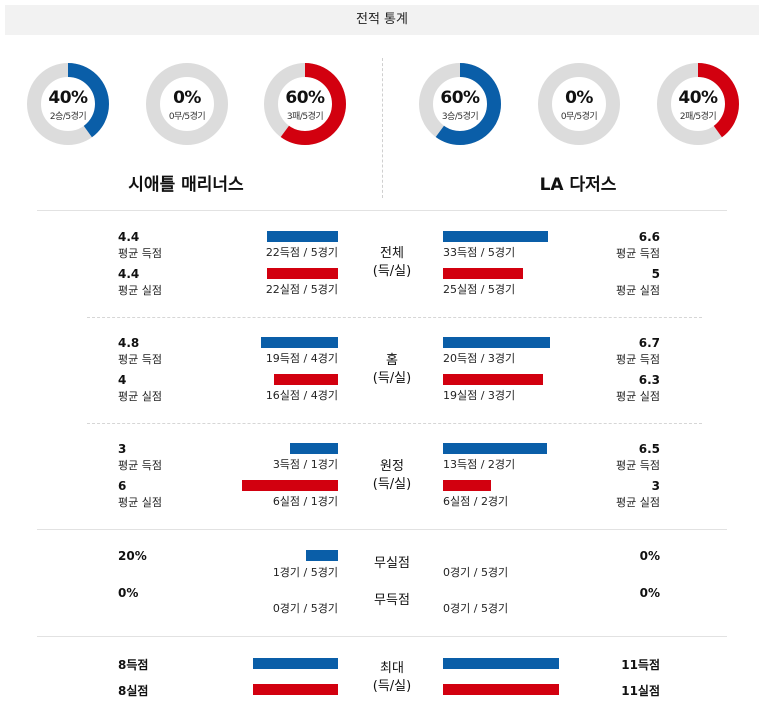 This screenshot has width=764, height=705. What do you see at coordinates (140, 359) in the screenshot?
I see `left-home-avg-scored-label: 평균 득점` at bounding box center [140, 359].